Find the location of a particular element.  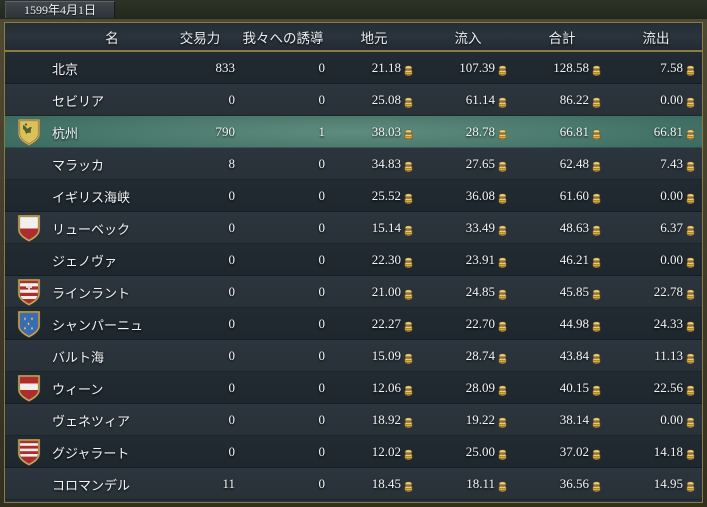

incoming-value: 19.22 is located at coordinates (468, 420).